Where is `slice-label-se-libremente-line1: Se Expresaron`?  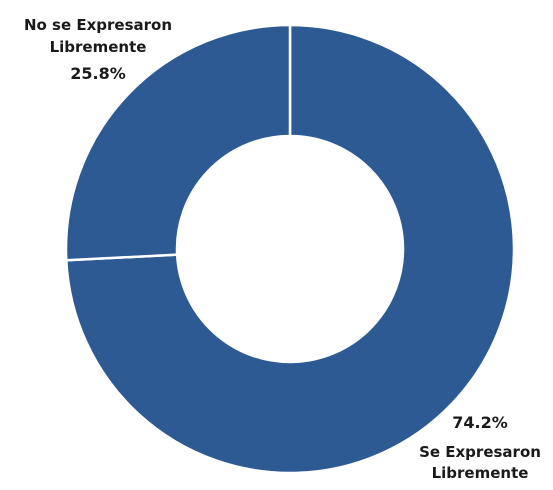 slice-label-se-libremente-line1: Se Expresaron is located at coordinates (480, 452).